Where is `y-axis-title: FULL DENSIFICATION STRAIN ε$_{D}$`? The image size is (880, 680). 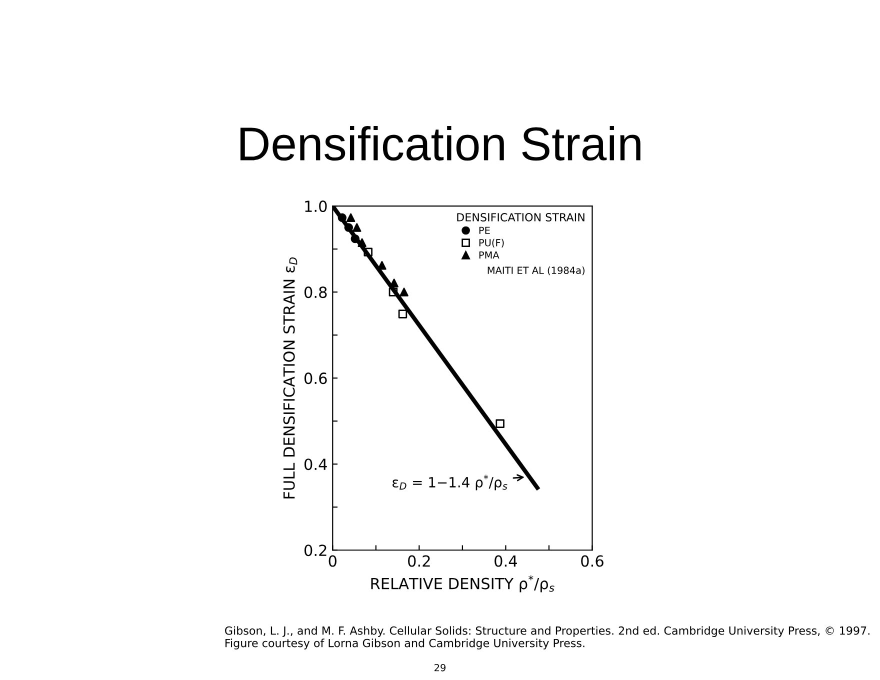
y-axis-title: FULL DENSIFICATION STRAIN ε$_{D}$ is located at coordinates (290, 377).